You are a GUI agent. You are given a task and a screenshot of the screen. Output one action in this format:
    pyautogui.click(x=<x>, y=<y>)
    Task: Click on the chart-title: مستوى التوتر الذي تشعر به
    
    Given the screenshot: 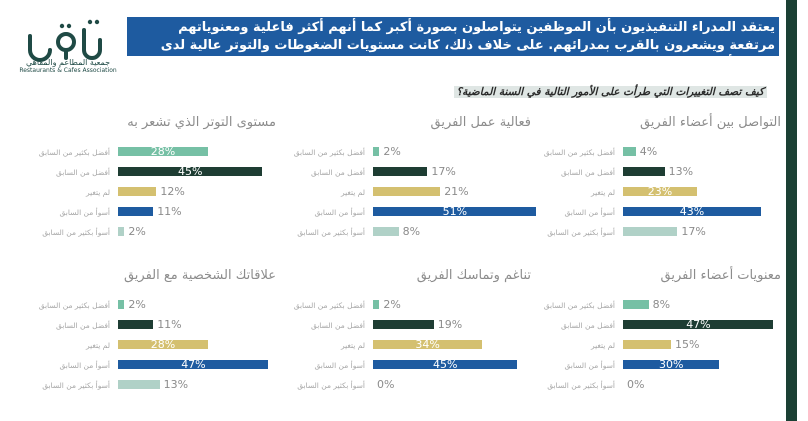 What is the action you would take?
    pyautogui.click(x=201, y=122)
    